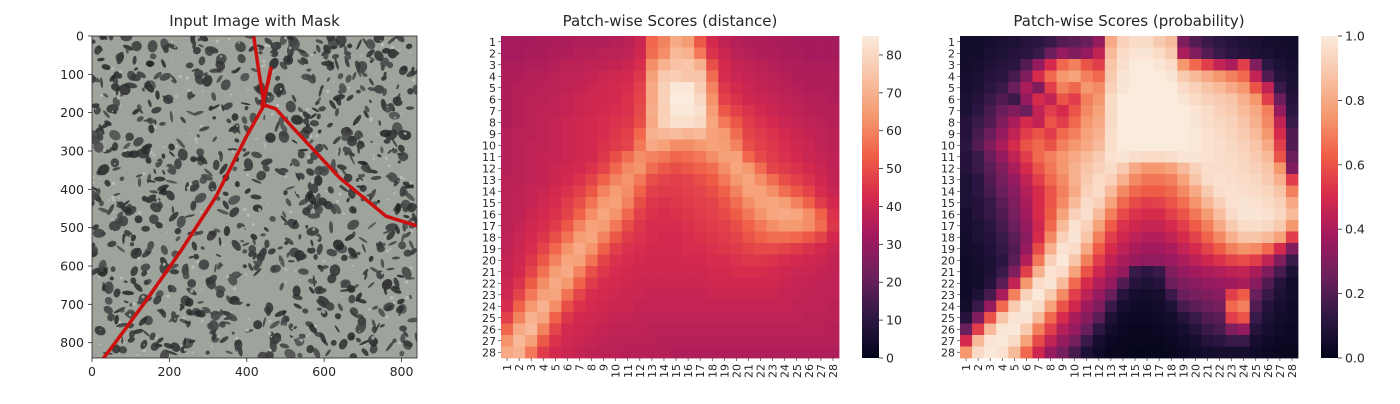 The image size is (1400, 404). What do you see at coordinates (773, 371) in the screenshot?
I see `x-tick-label: 23` at bounding box center [773, 371].